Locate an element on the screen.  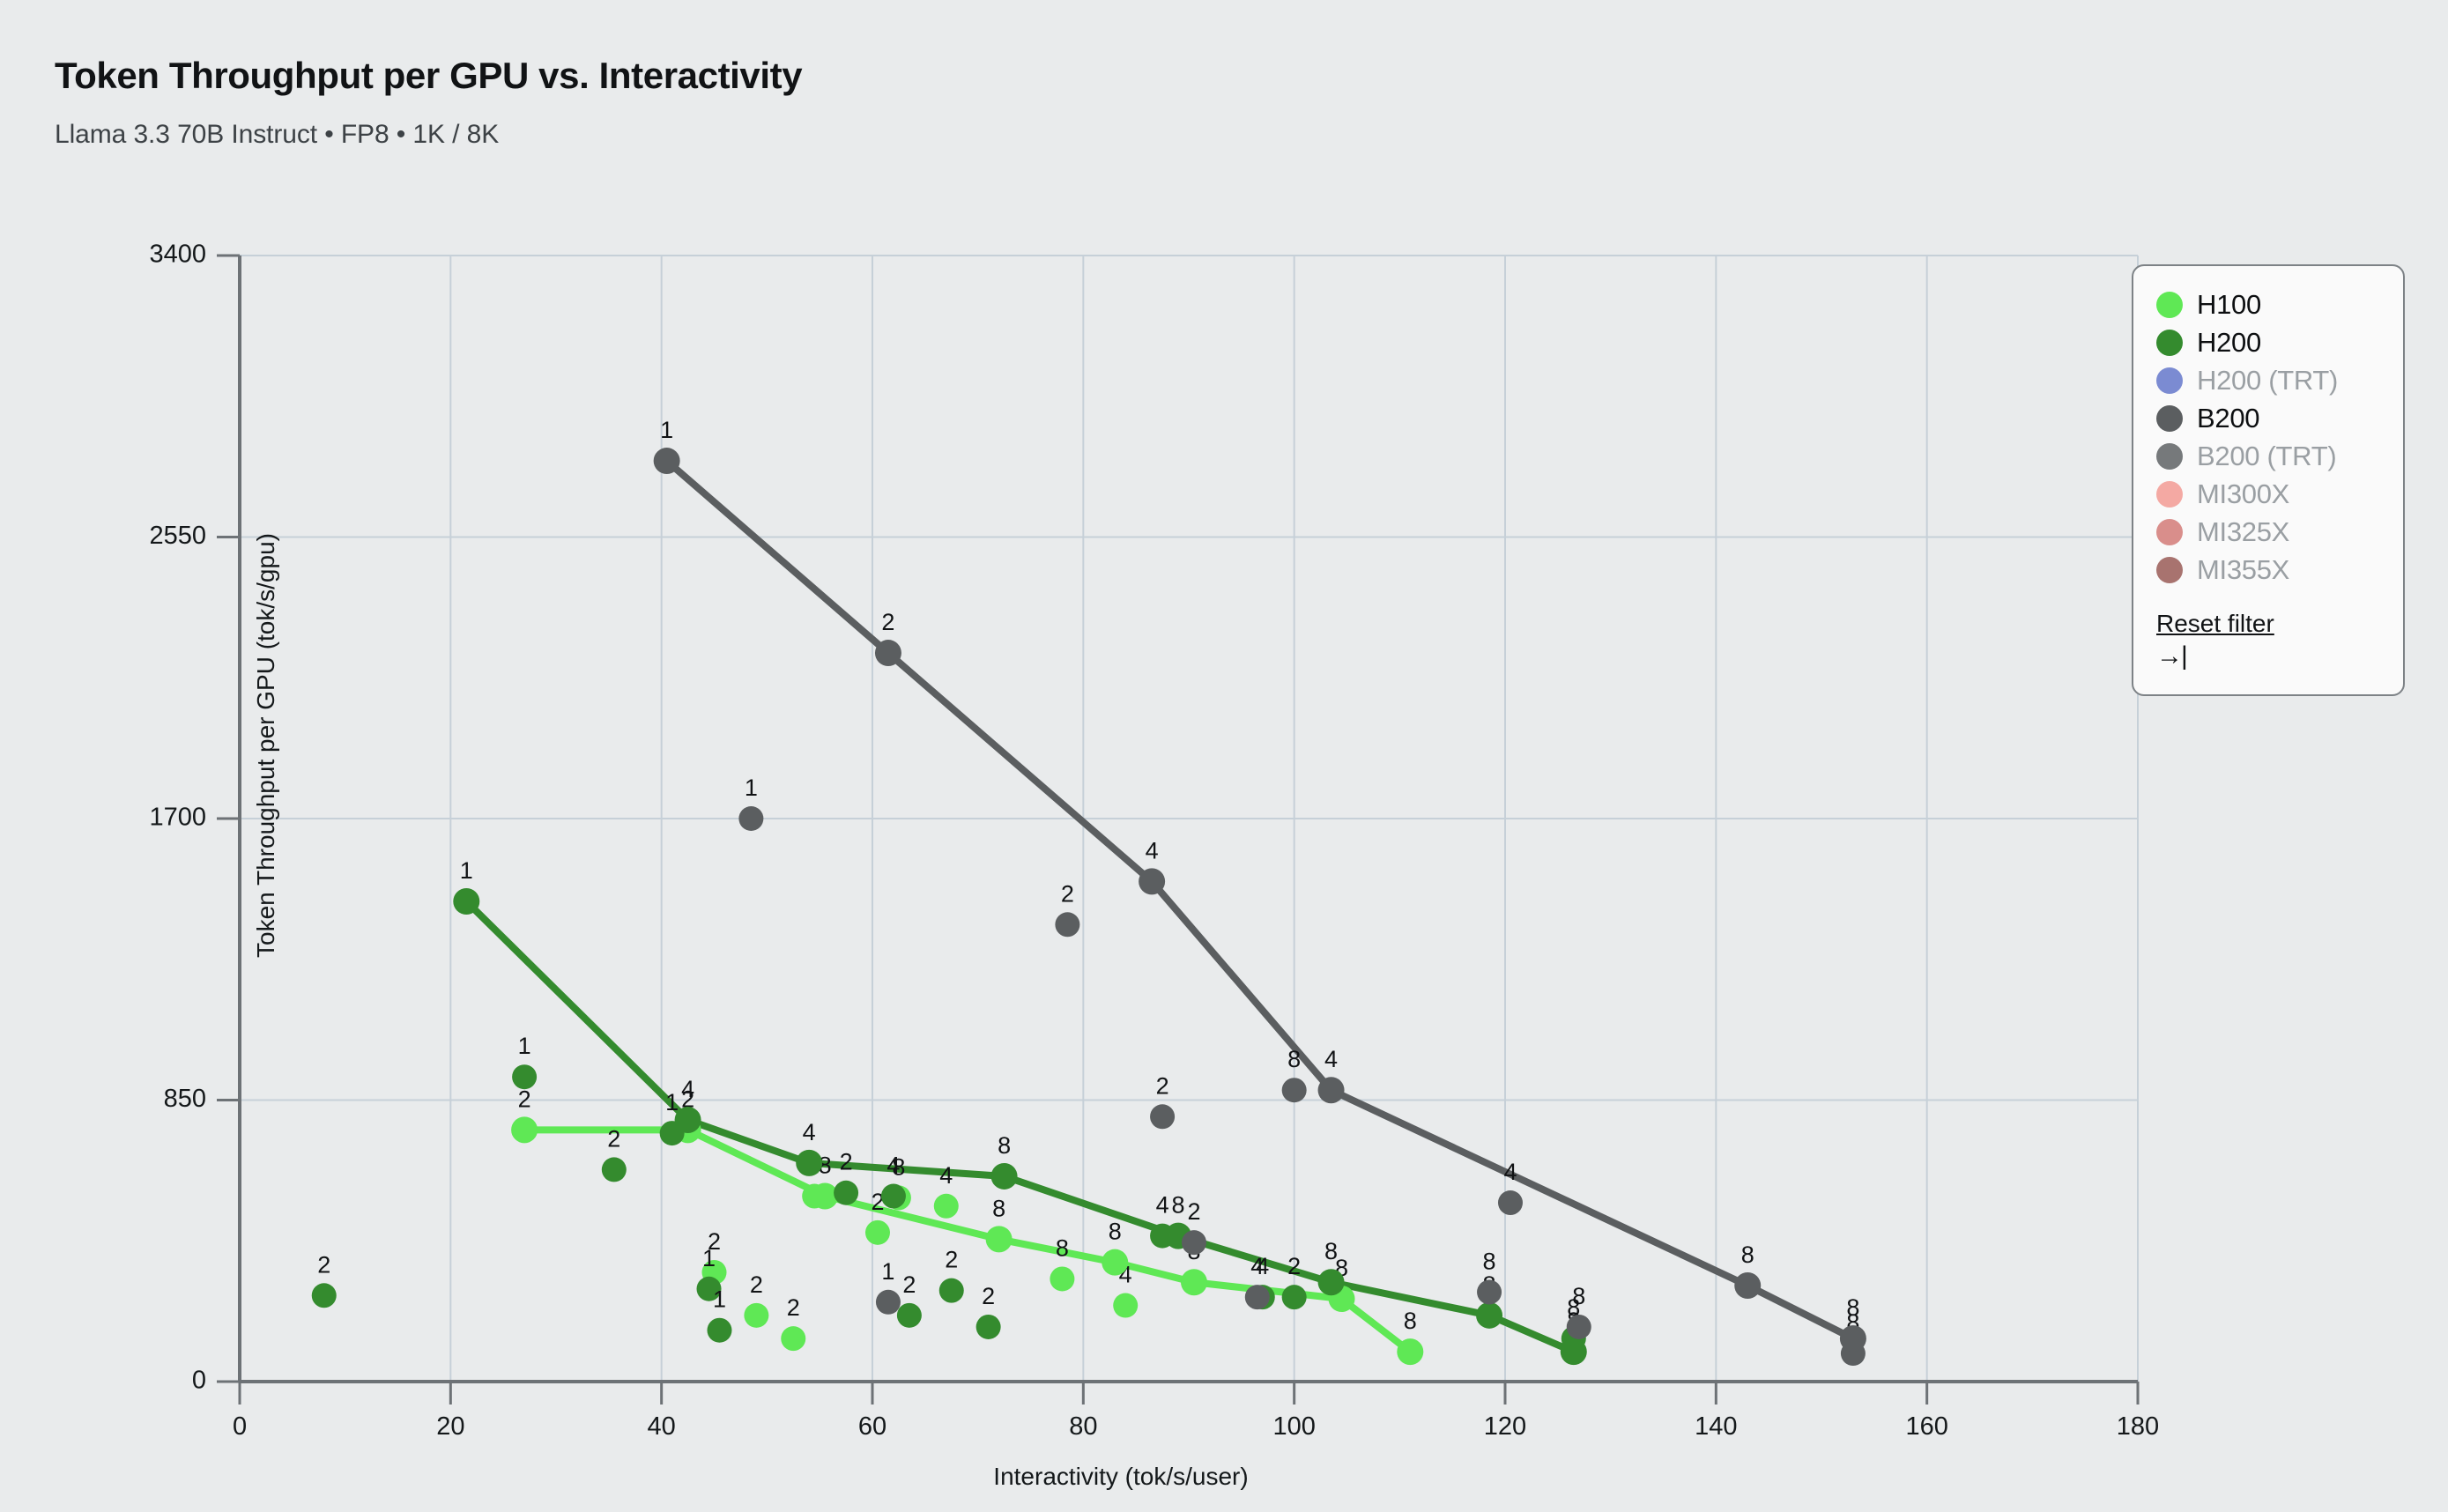
legend-item-mi355x: MI355X is located at coordinates (2268, 570).